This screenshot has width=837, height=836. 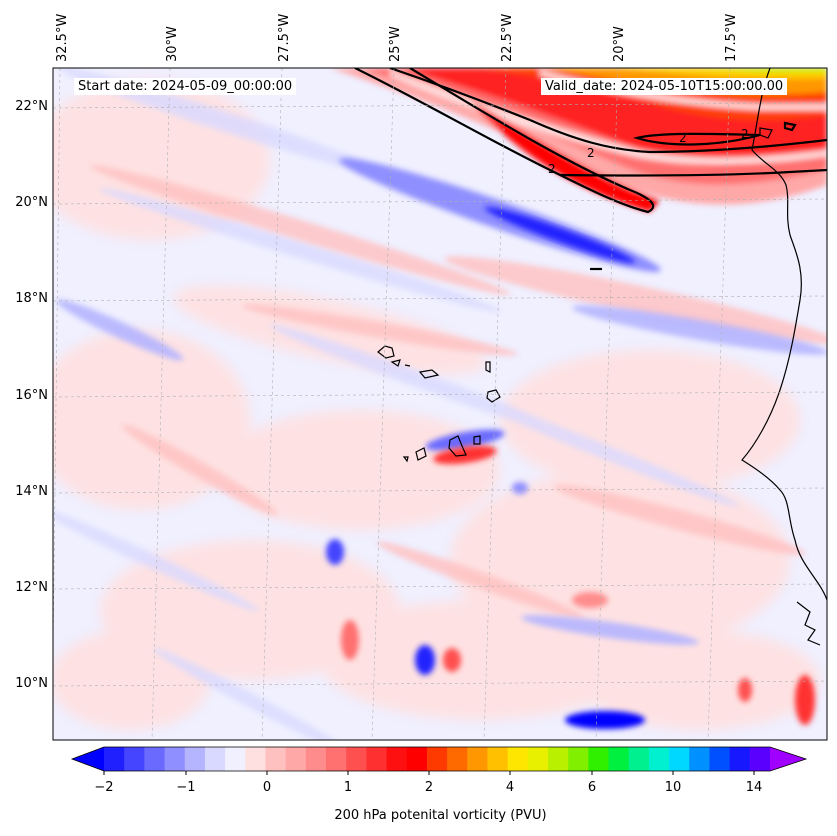 I want to click on lon-label: 25°W, so click(x=395, y=44).